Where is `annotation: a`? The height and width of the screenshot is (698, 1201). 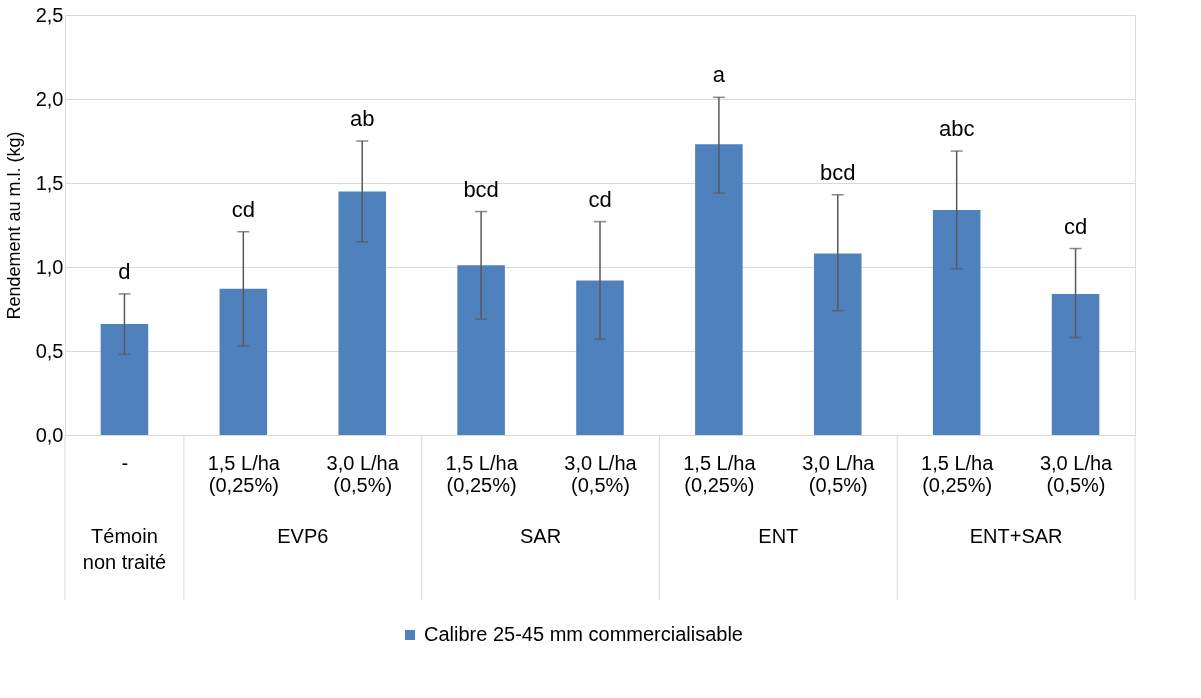 annotation: a is located at coordinates (719, 75).